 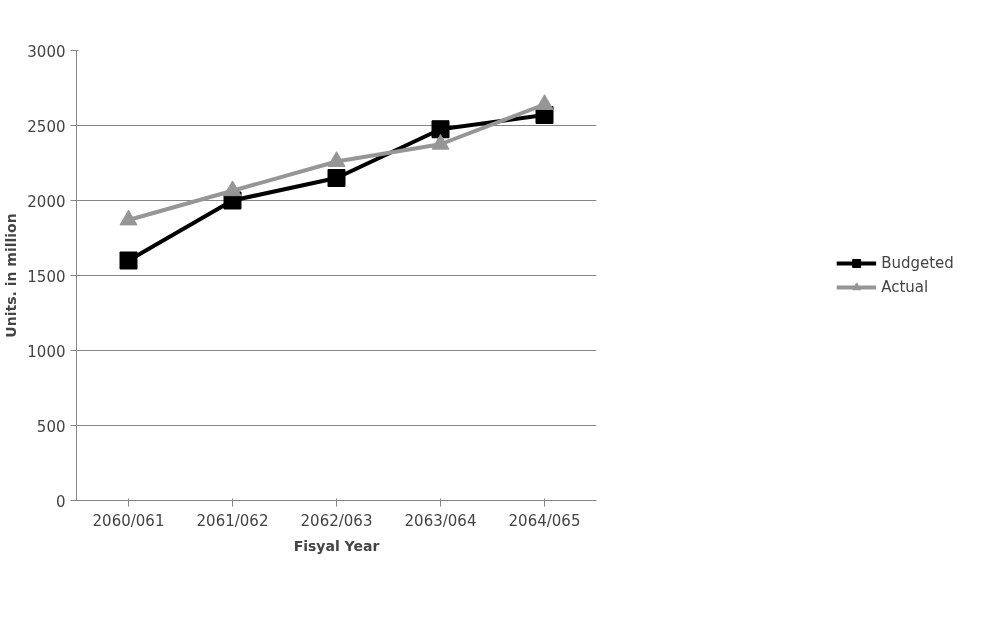 I want to click on y-tick-label: 1000, so click(x=46, y=351).